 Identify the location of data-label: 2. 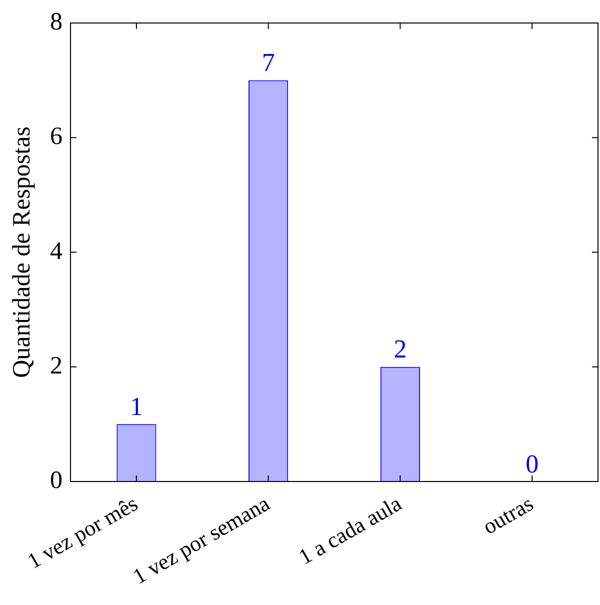
(400, 349).